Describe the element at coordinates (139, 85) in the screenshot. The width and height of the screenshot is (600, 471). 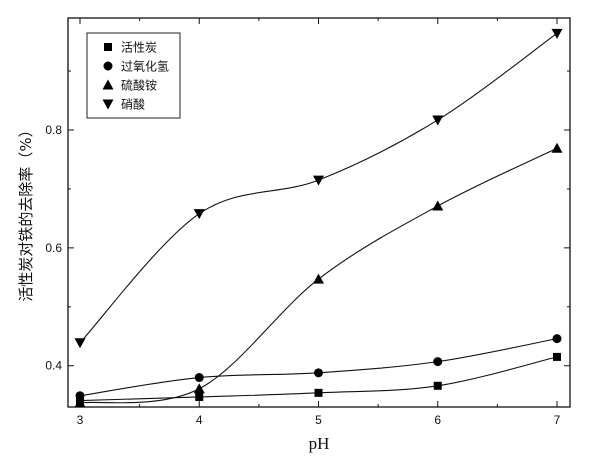
I see `legend-label: 硫酸铵` at that location.